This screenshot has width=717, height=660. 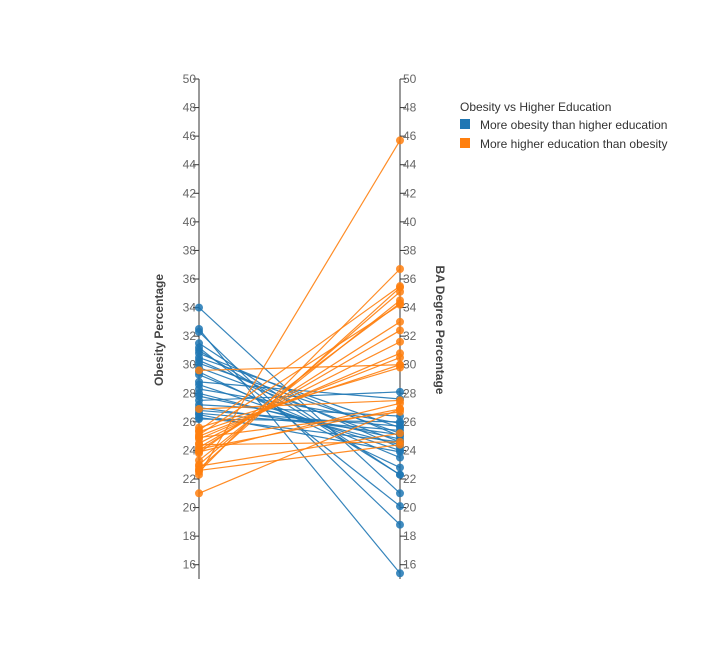 I want to click on right-tick-label: 18, so click(x=410, y=536).